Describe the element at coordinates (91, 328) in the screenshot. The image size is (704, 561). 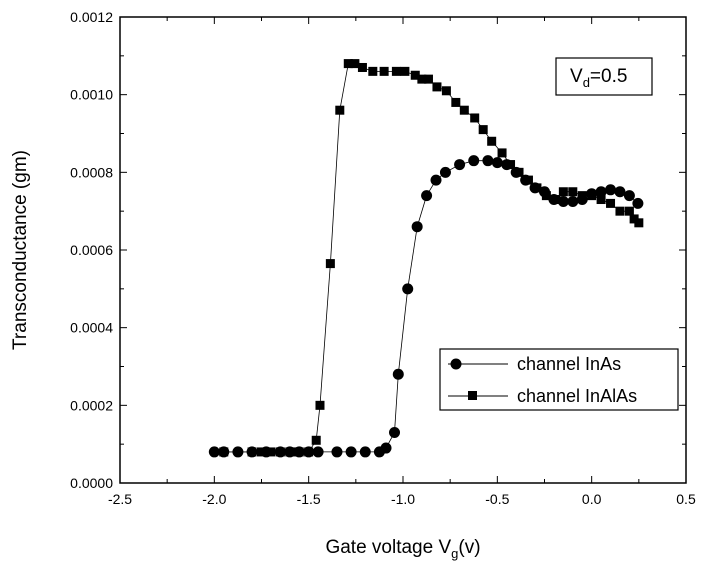
I see `y-tick-label: 0.0004` at that location.